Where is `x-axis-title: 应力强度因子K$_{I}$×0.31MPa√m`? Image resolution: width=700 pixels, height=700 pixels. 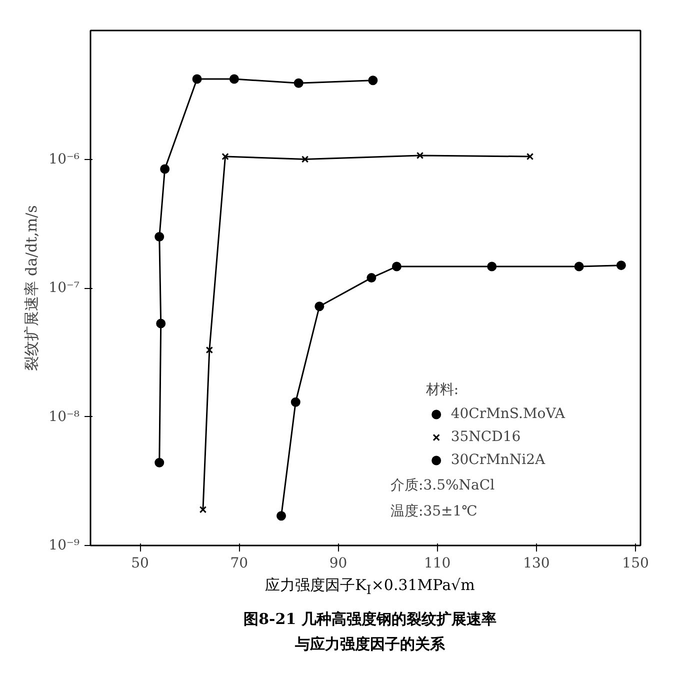
x-axis-title: 应力强度因子K$_{I}$×0.31MPa√m is located at coordinates (370, 587).